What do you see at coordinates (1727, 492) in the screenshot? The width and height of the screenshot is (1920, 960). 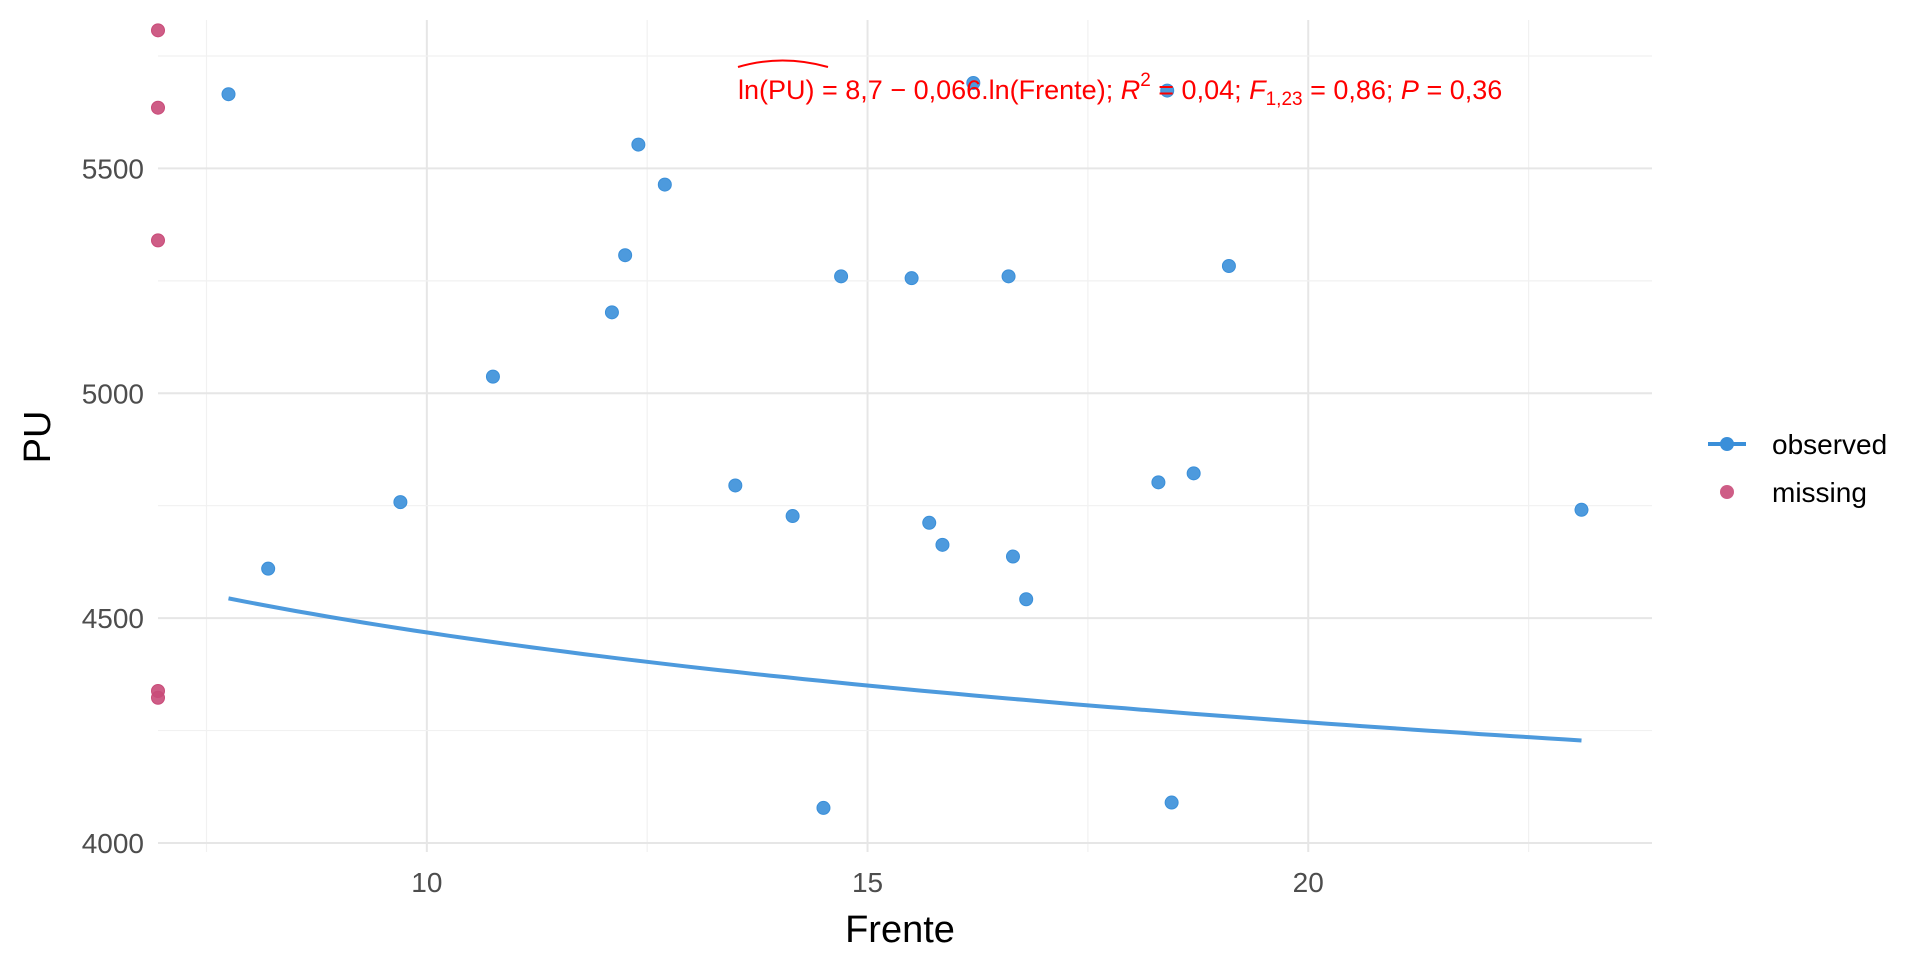 I see `legend-key-missing-point` at bounding box center [1727, 492].